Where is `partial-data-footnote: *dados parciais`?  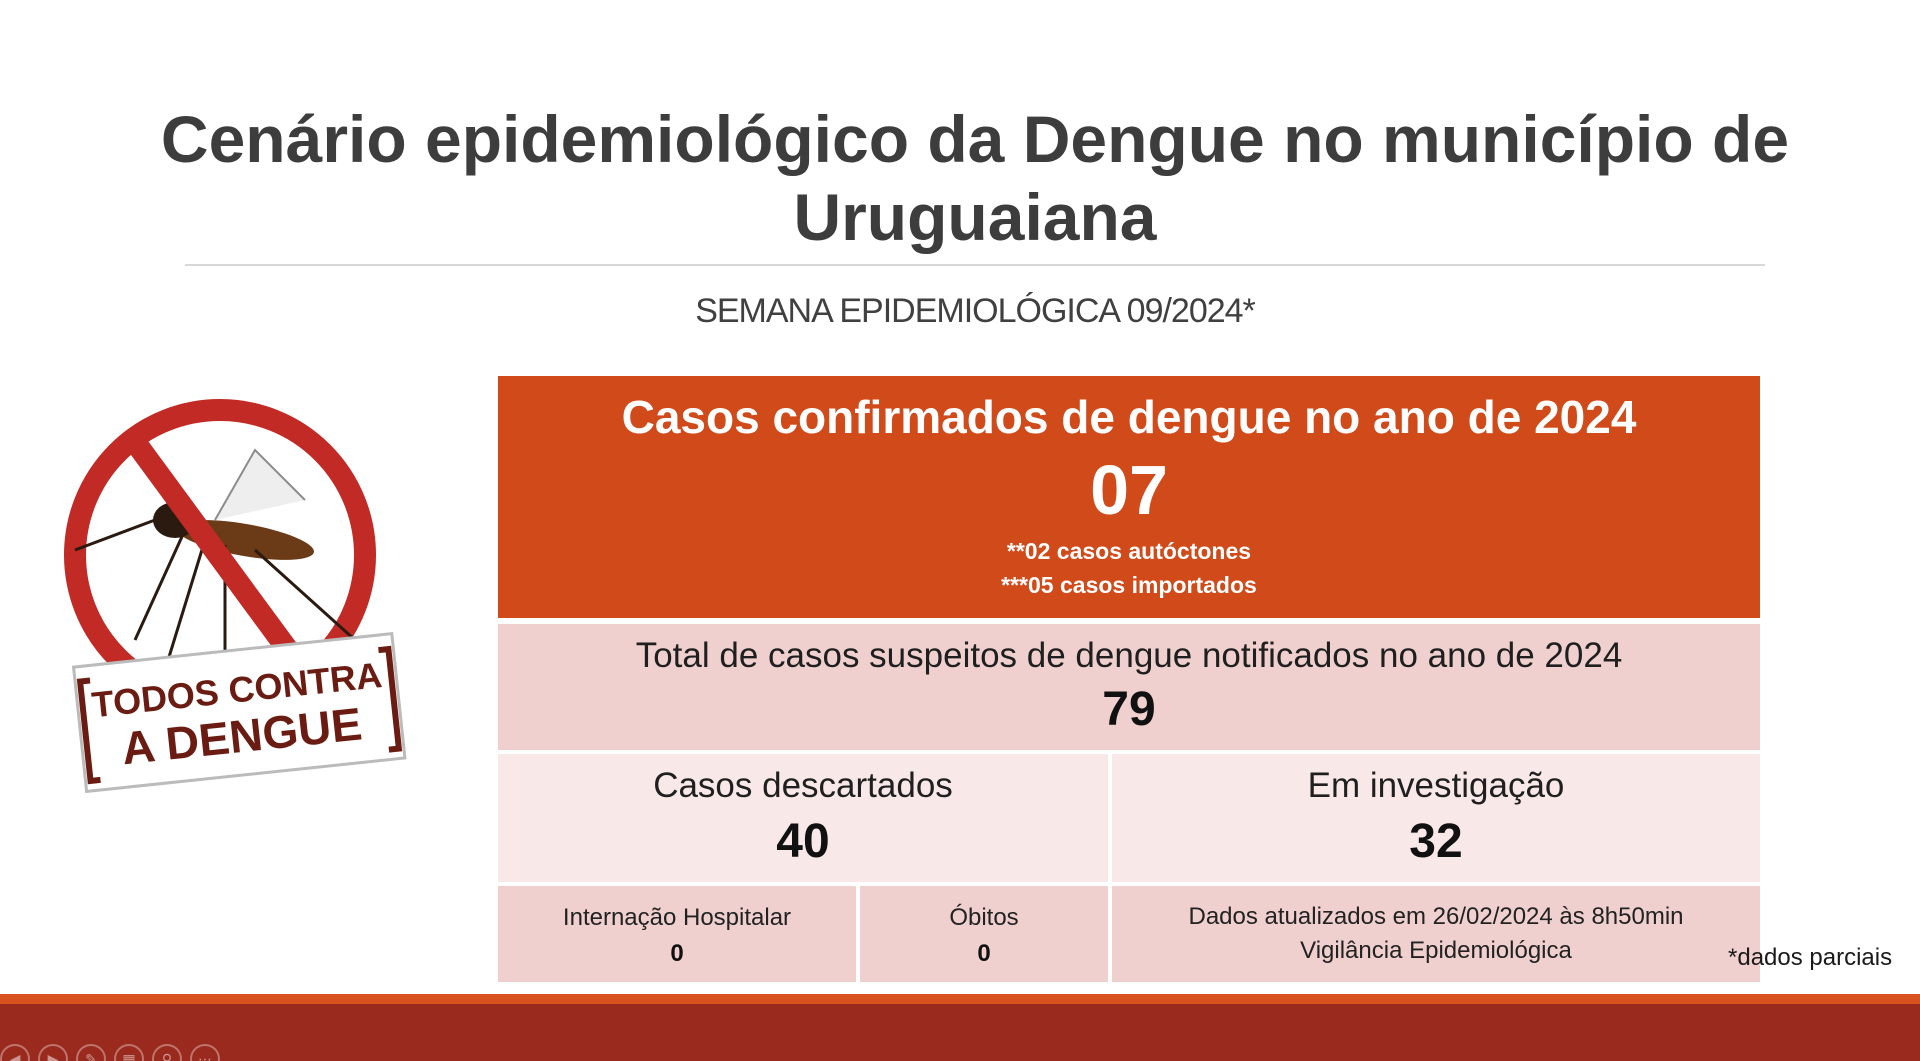
partial-data-footnote: *dados parciais is located at coordinates (1810, 957).